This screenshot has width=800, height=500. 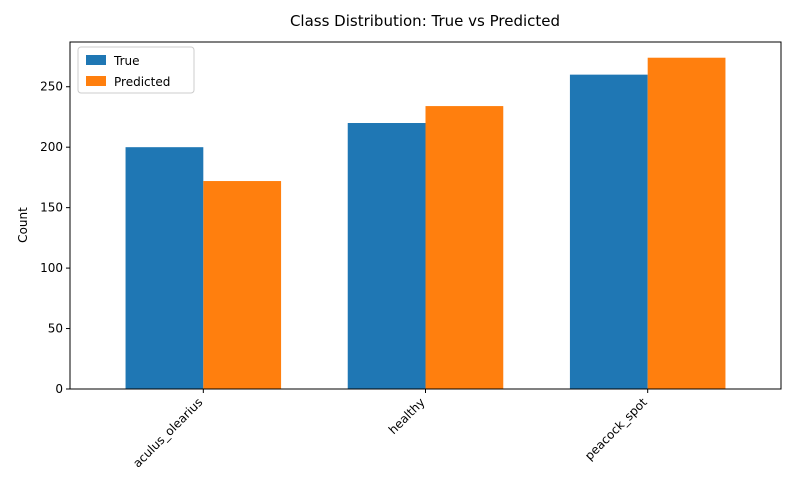 I want to click on y-tick-label: 100, so click(x=51, y=268).